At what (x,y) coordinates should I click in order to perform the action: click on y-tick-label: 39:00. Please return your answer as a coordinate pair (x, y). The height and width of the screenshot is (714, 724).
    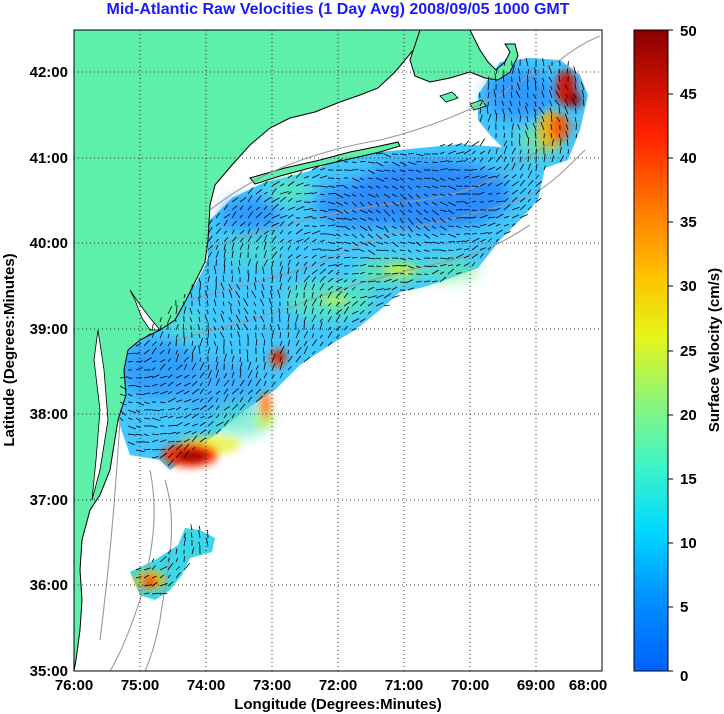
    Looking at the image, I should click on (49, 329).